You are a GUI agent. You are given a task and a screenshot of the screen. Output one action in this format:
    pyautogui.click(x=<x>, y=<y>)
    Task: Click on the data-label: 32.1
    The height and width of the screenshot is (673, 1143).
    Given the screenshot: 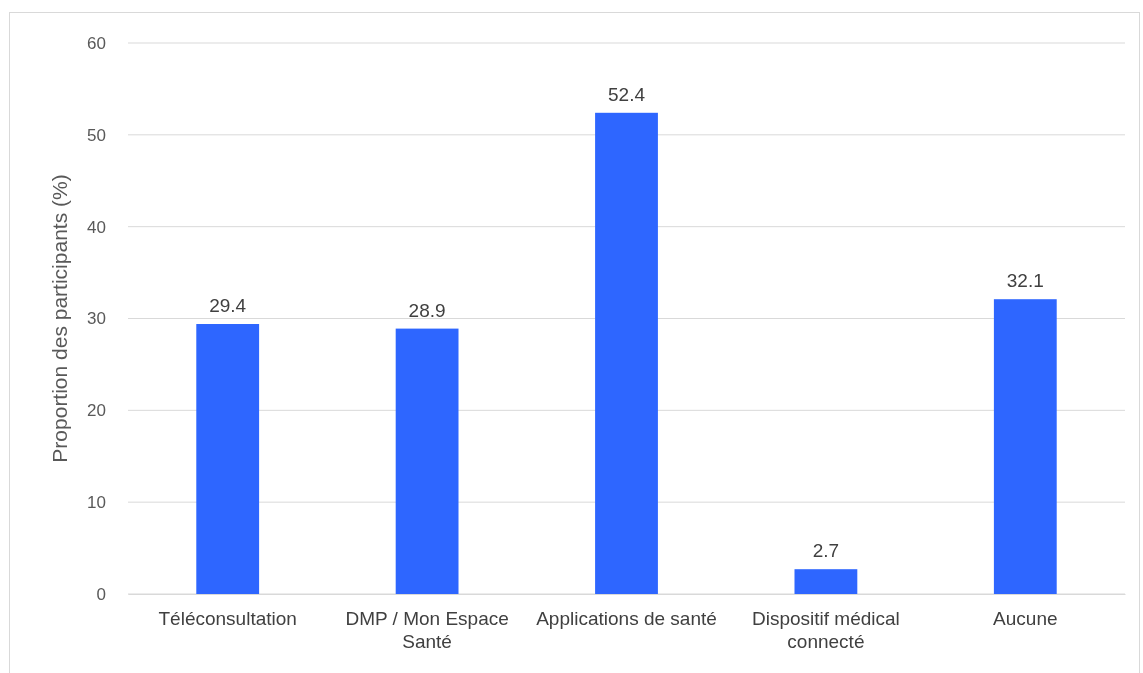 What is the action you would take?
    pyautogui.click(x=1025, y=281)
    